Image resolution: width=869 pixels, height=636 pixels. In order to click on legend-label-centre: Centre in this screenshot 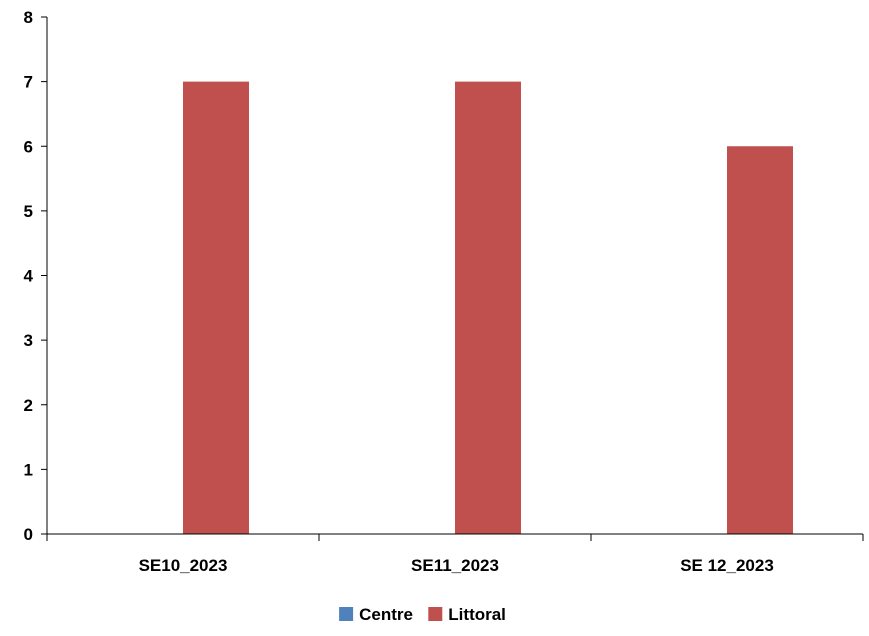, I will do `click(386, 614)`.